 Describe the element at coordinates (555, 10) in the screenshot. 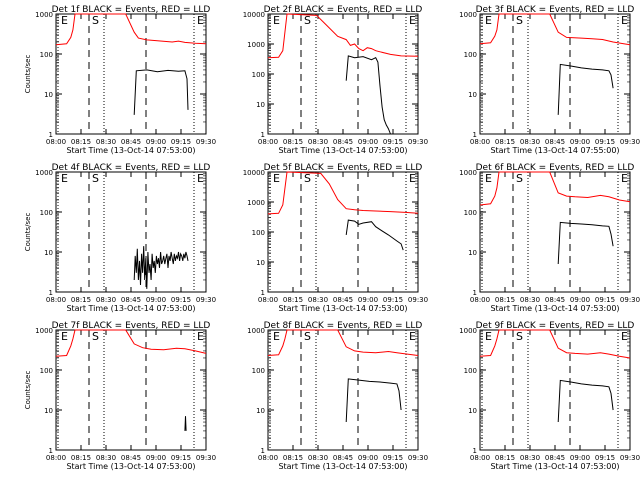

I see `panel-title: Det 3f BLACK = Events, RED = LLD` at that location.